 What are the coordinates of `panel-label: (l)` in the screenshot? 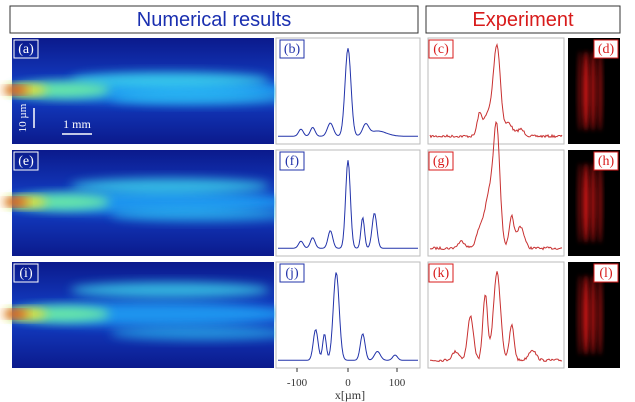 It's located at (606, 273).